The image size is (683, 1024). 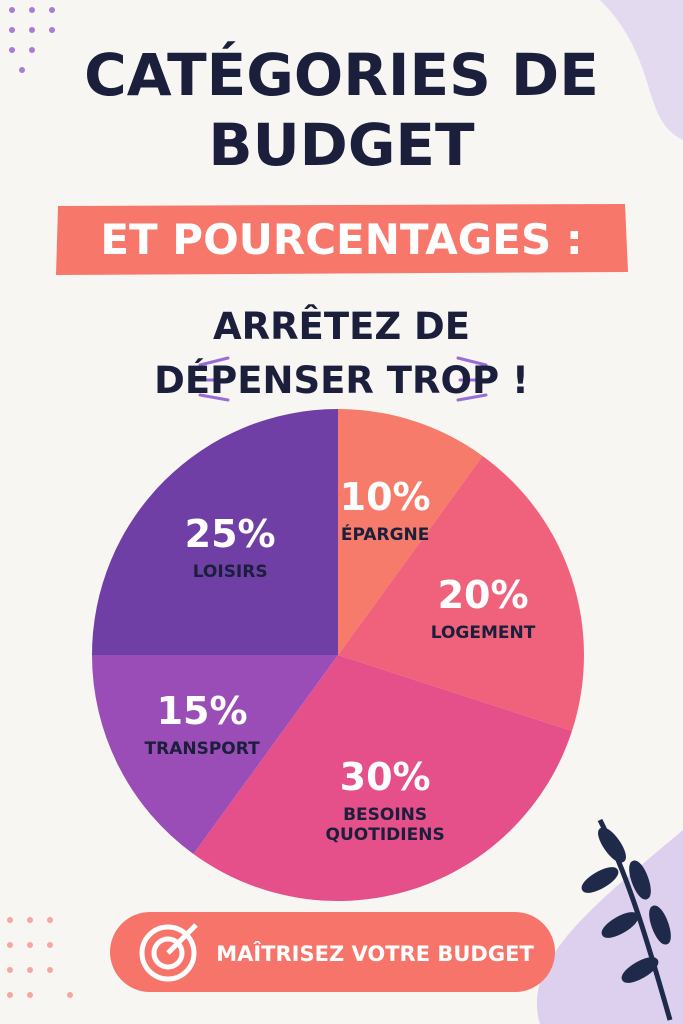 What do you see at coordinates (627, 919) in the screenshot?
I see `decor-leaves` at bounding box center [627, 919].